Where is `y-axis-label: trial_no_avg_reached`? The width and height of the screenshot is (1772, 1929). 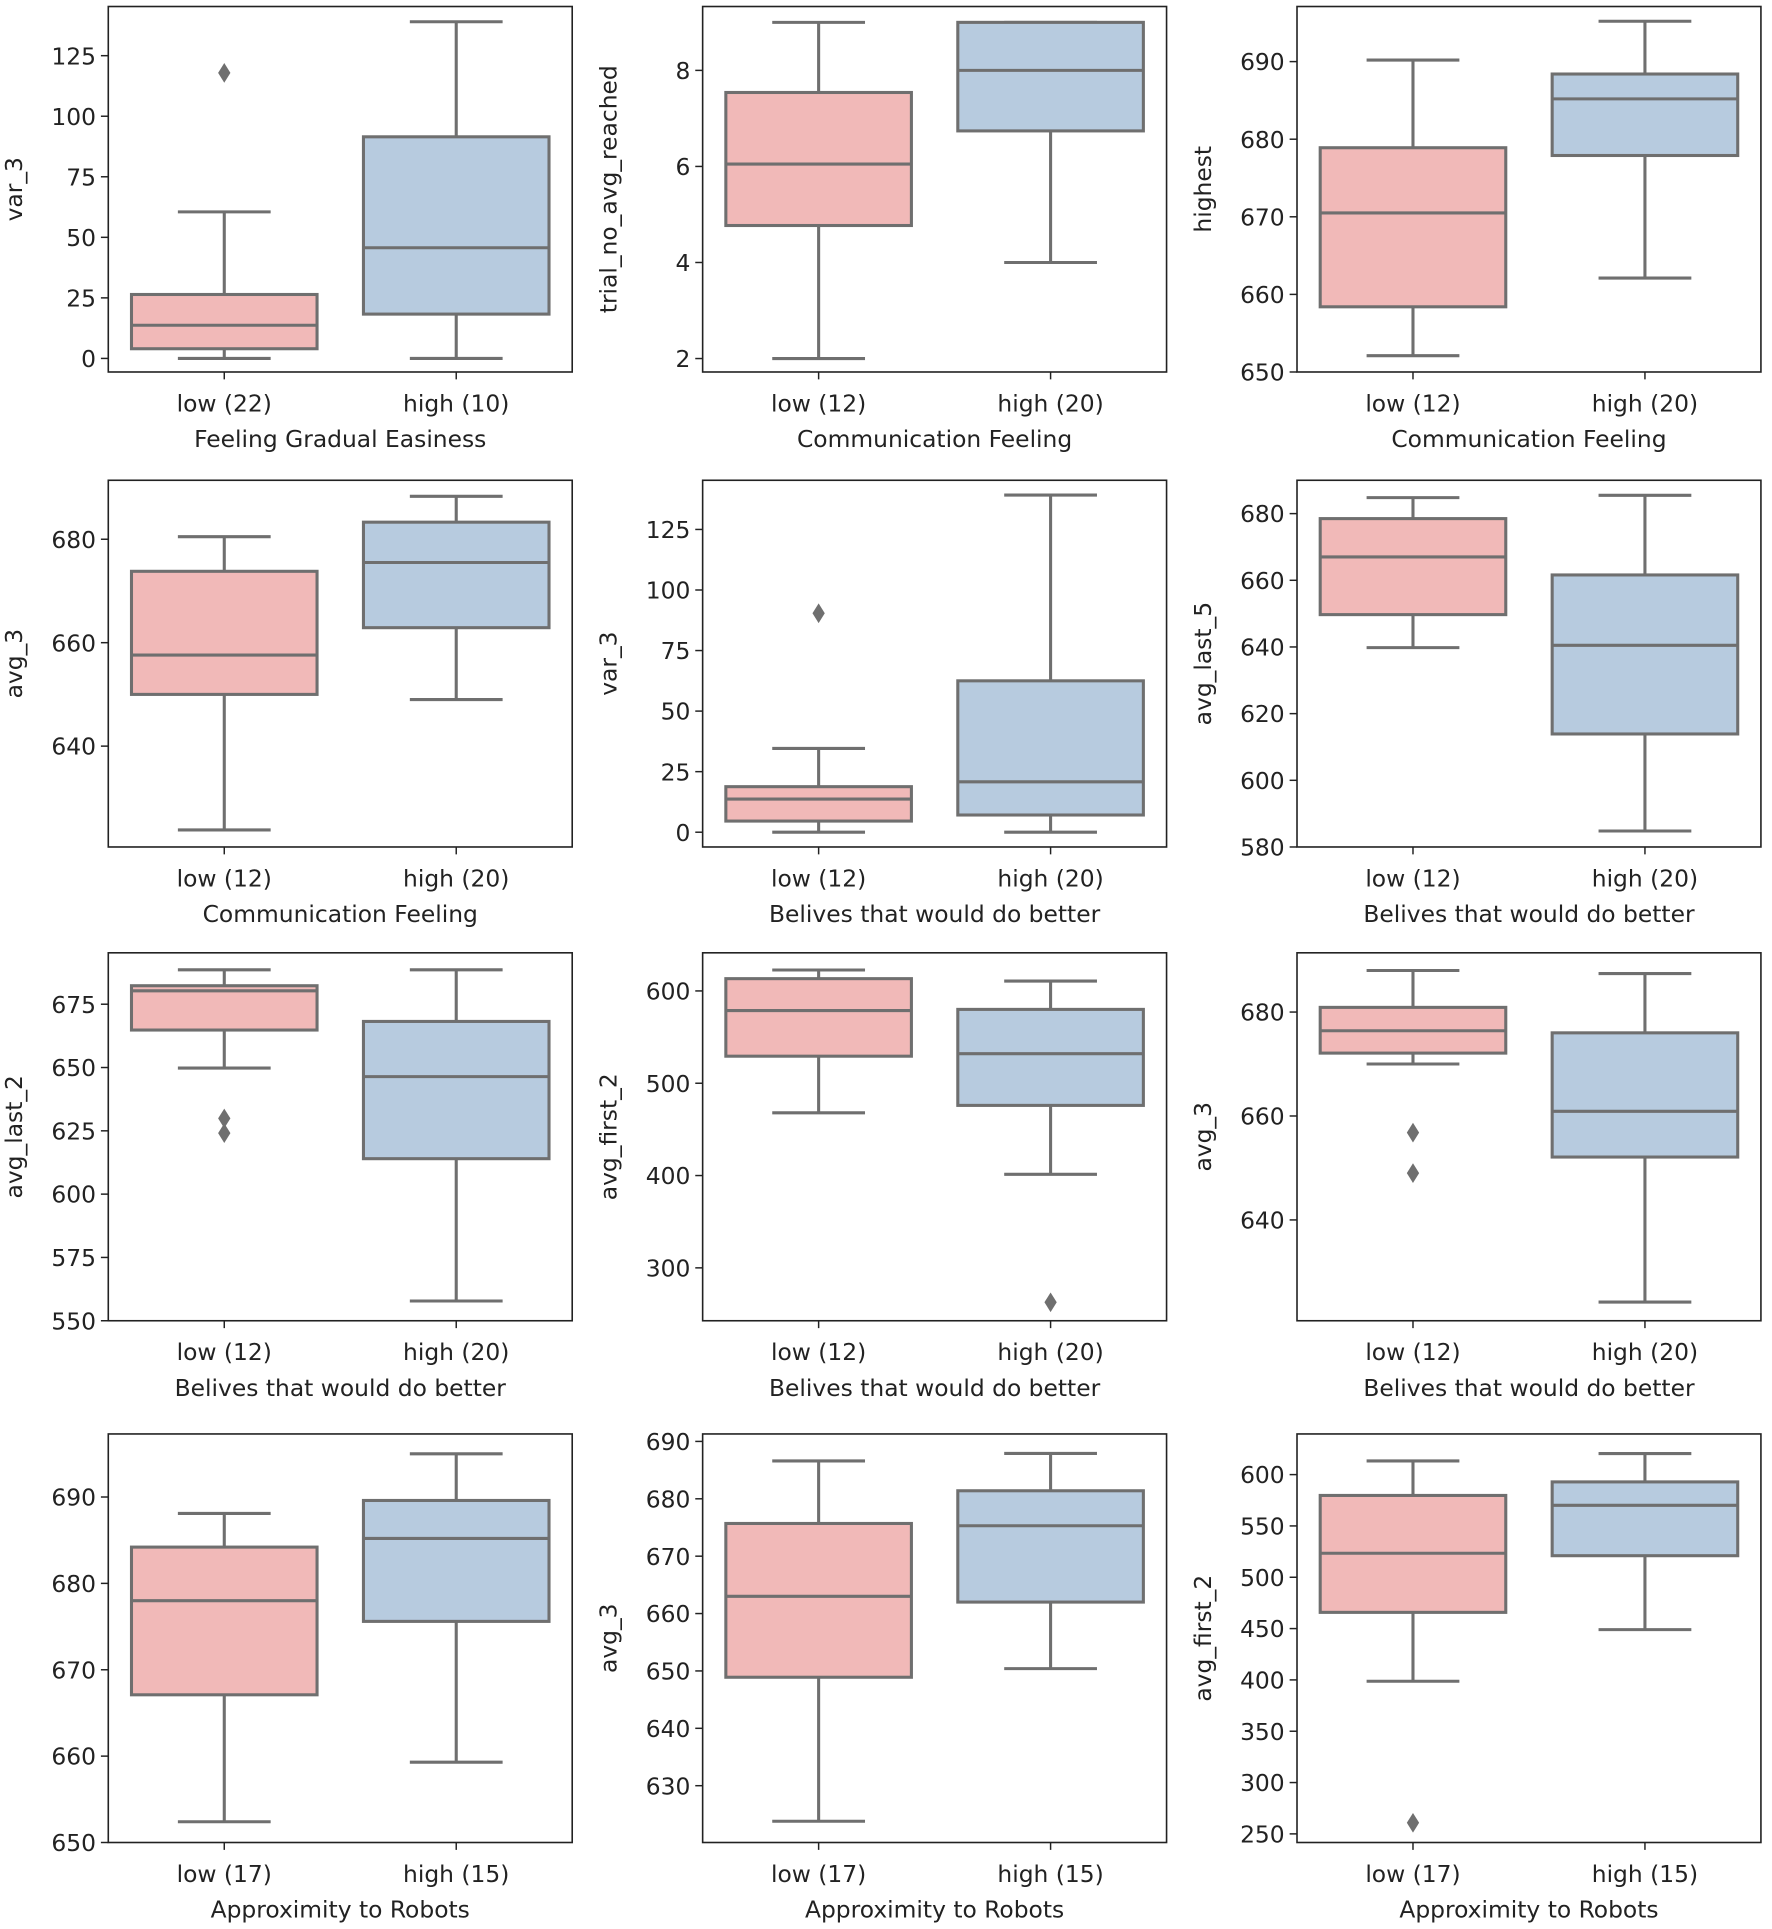
y-axis-label: trial_no_avg_reached is located at coordinates (609, 189).